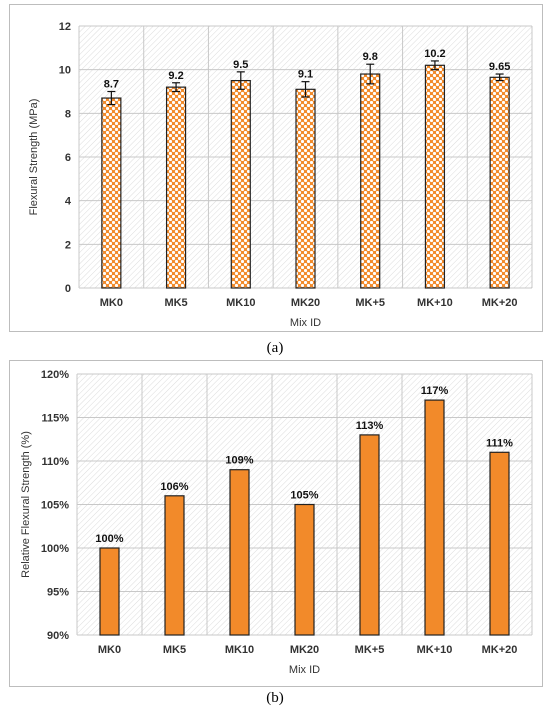 Image resolution: width=550 pixels, height=713 pixels. Describe the element at coordinates (174, 487) in the screenshot. I see `data-label: 106%` at that location.